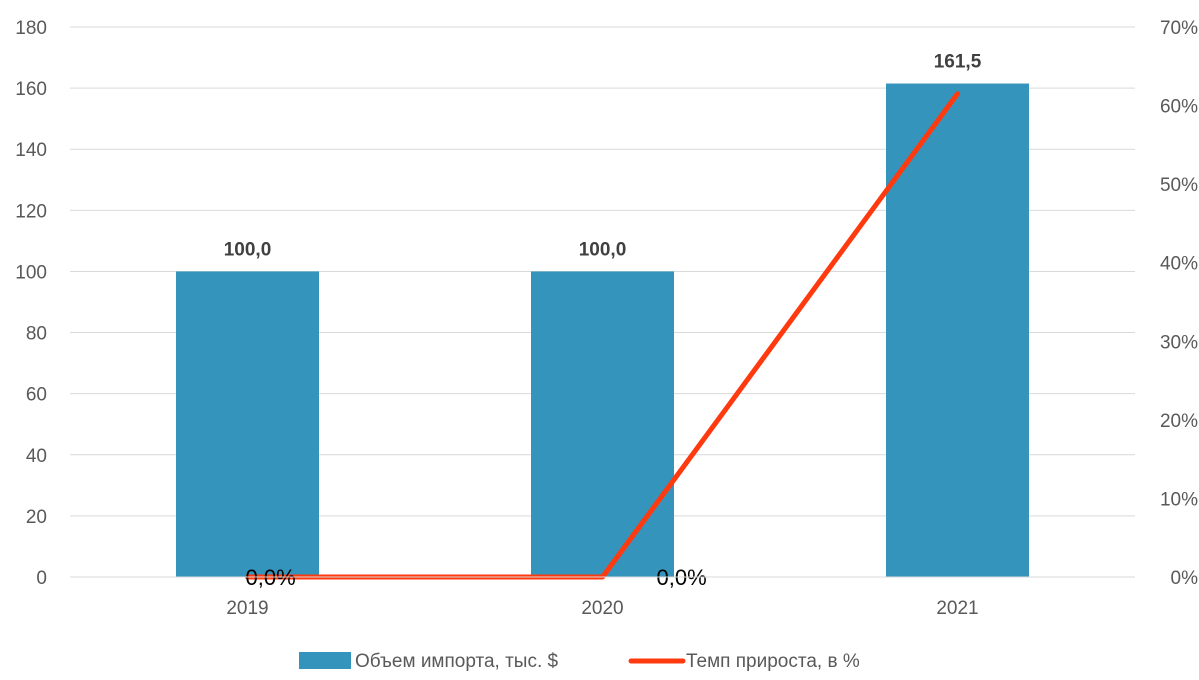 Image resolution: width=1199 pixels, height=680 pixels. Describe the element at coordinates (1179, 264) in the screenshot. I see `y-right-tick-label: 40%` at that location.